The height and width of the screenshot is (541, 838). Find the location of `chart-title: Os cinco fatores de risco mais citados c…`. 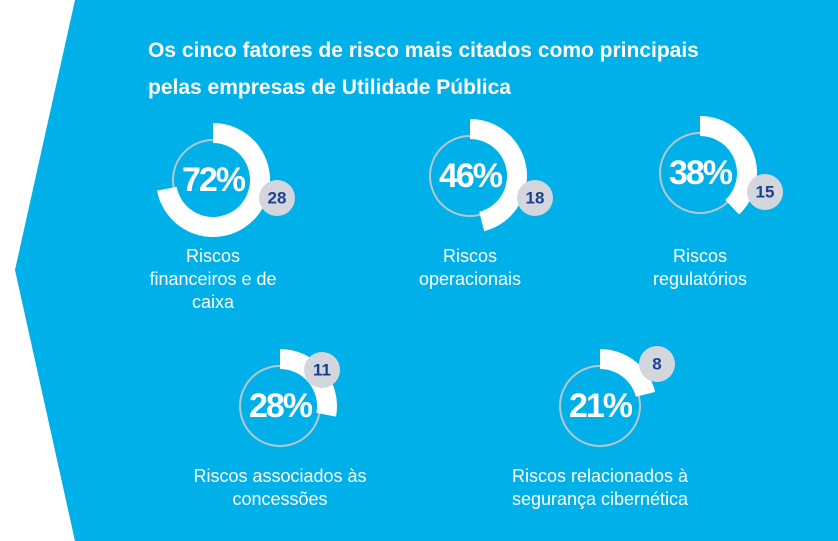

chart-title: Os cinco fatores de risco mais citados c… is located at coordinates (423, 69).